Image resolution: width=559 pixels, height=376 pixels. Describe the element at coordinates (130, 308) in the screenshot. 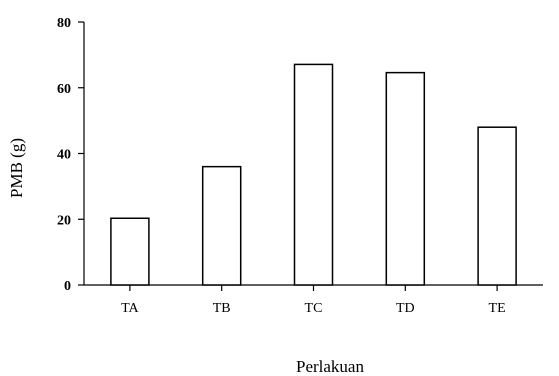

I see `x-tick-label-ta: TA` at that location.